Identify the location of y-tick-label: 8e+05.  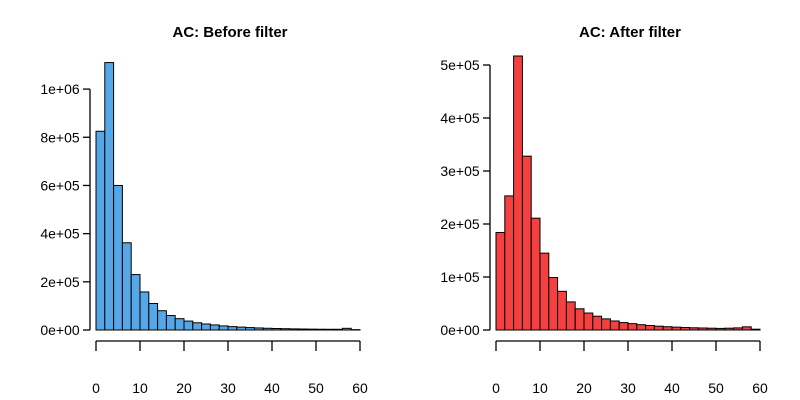
(60, 137).